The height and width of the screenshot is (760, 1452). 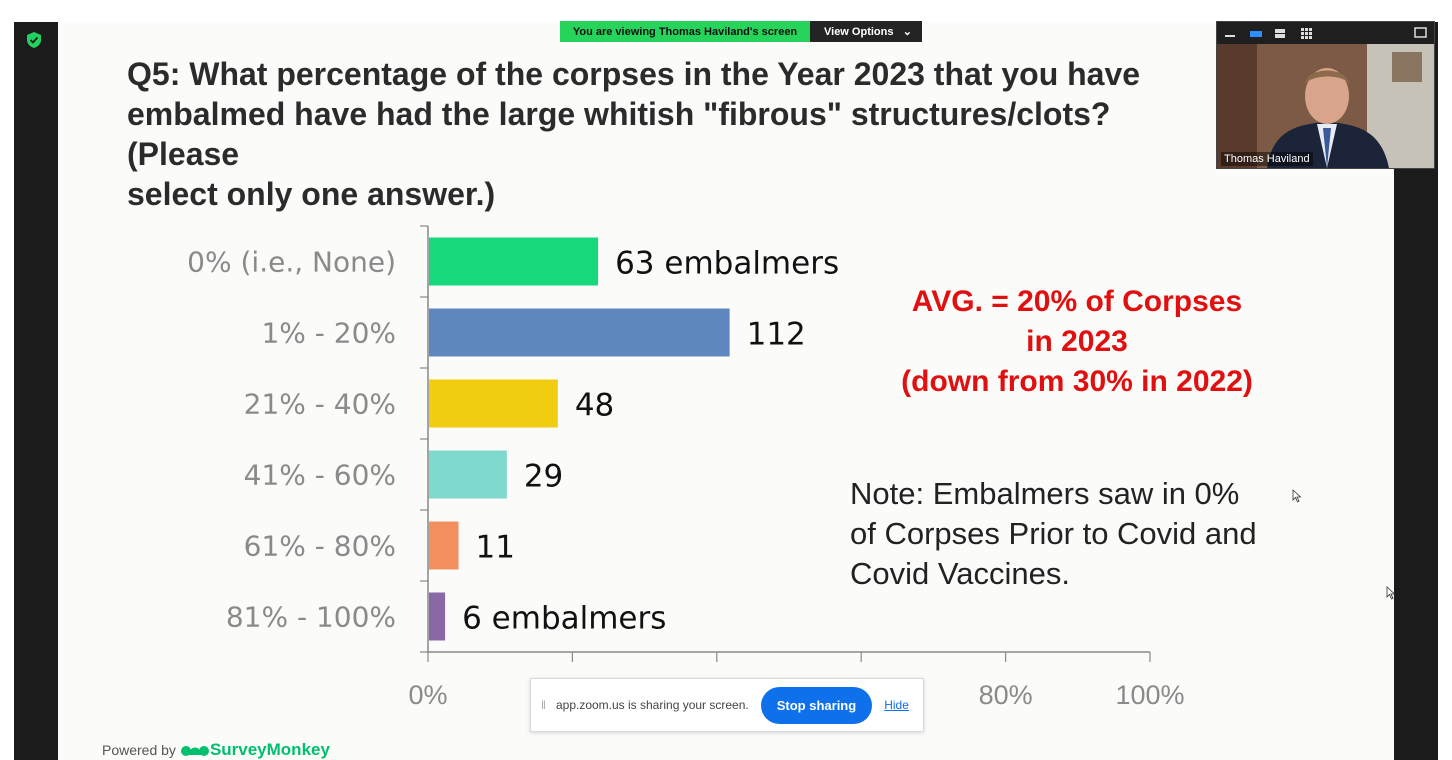 I want to click on surveymonkey-logo: SurveyMonkey, so click(x=255, y=750).